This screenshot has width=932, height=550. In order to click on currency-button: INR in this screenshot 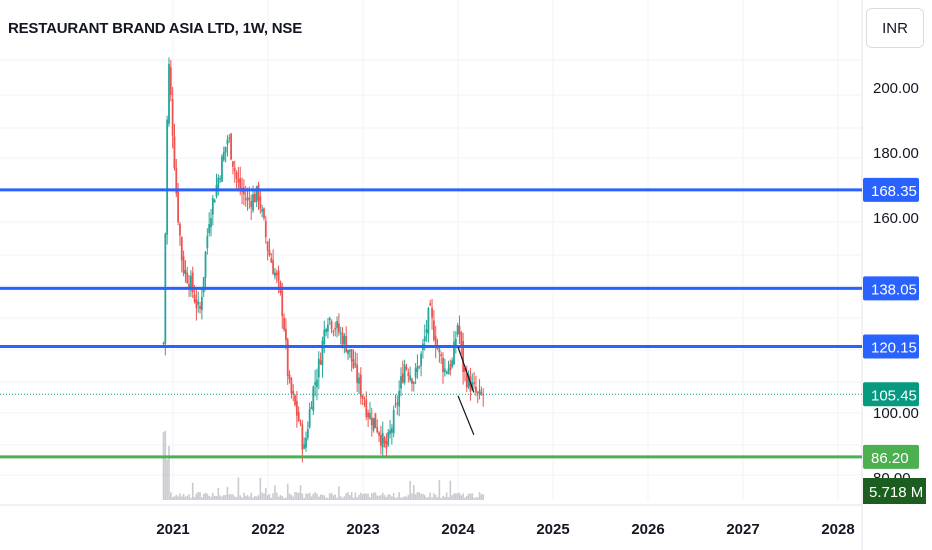, I will do `click(895, 28)`.